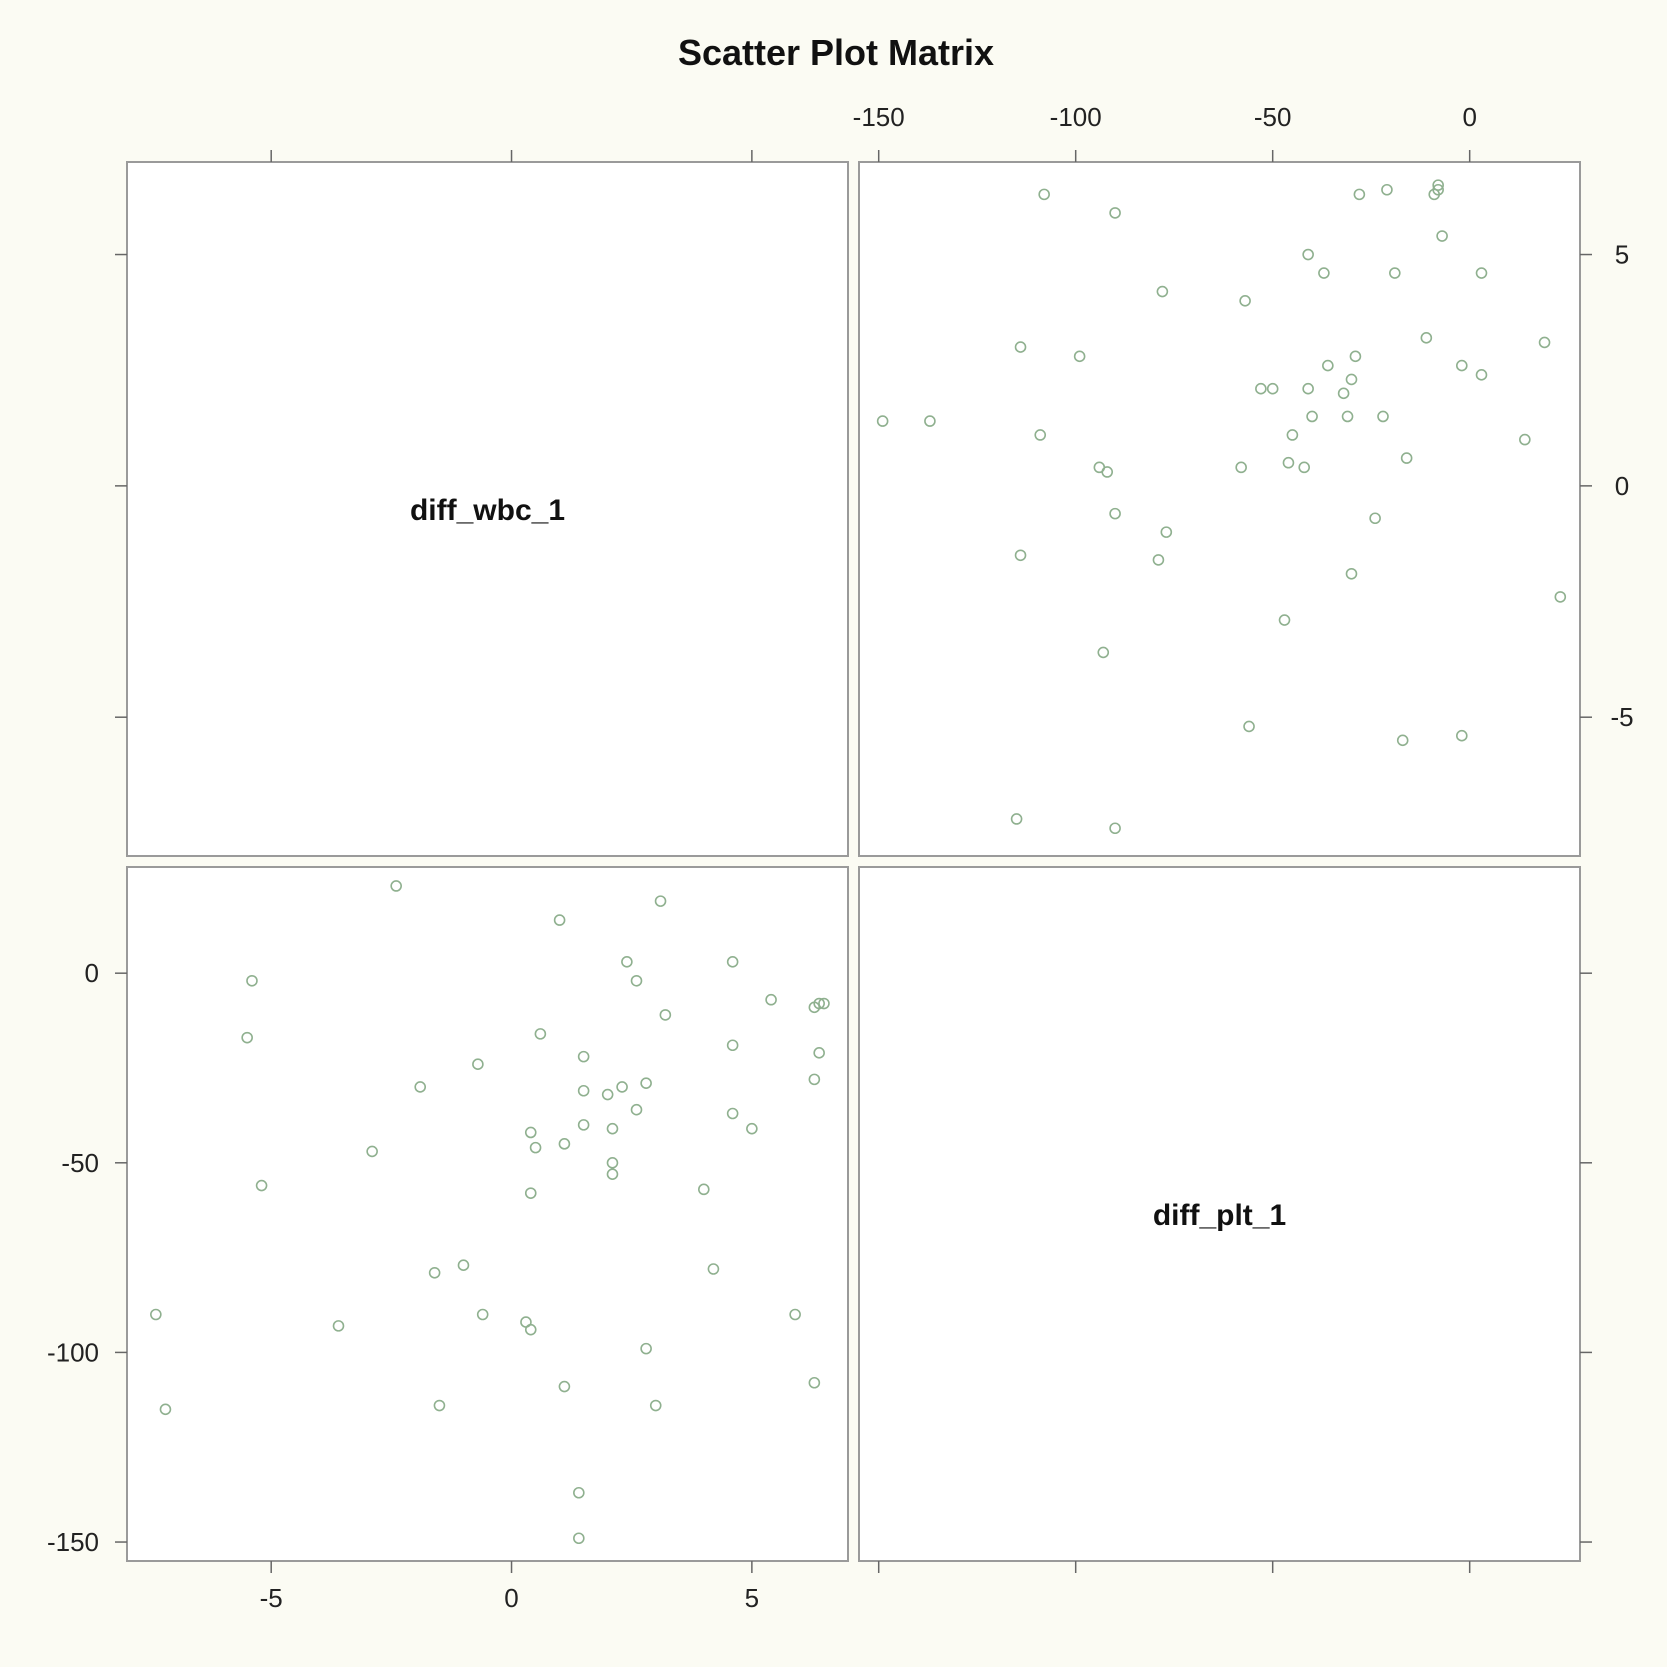  Describe the element at coordinates (1622, 486) in the screenshot. I see `tick-label-right-wbc: 0` at that location.